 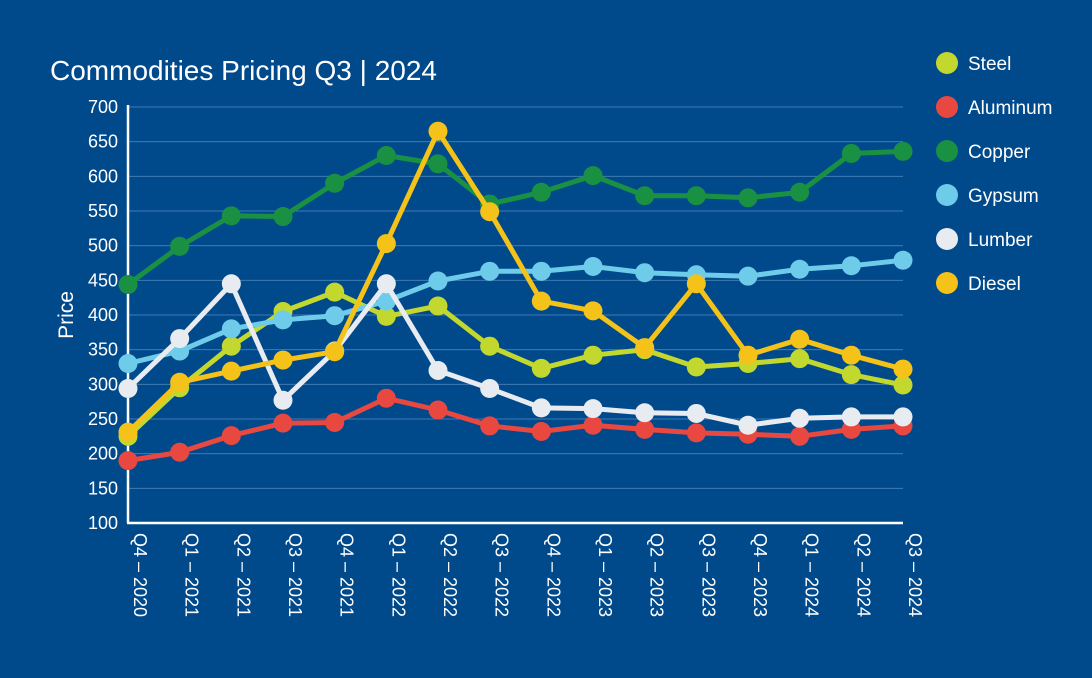 What do you see at coordinates (295, 575) in the screenshot?
I see `x-tick-label: Q3 – 2021` at bounding box center [295, 575].